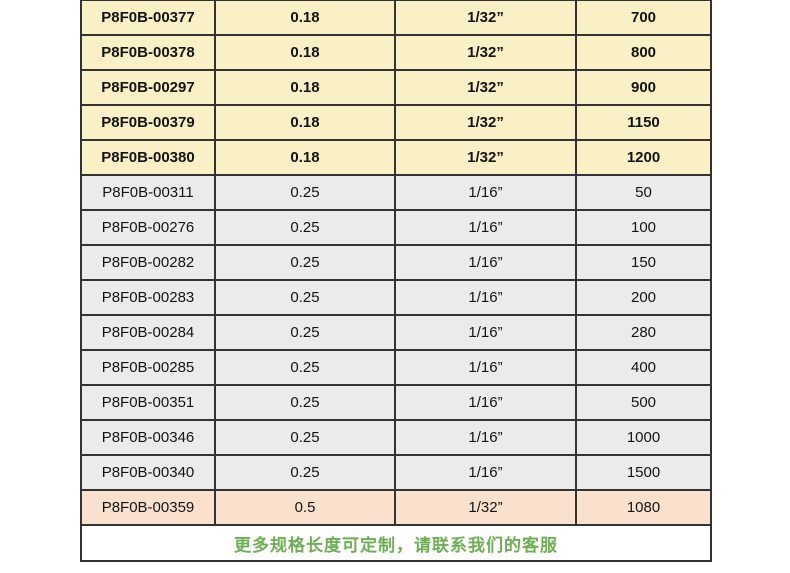  What do you see at coordinates (643, 122) in the screenshot?
I see `length-value-cell: 1150` at bounding box center [643, 122].